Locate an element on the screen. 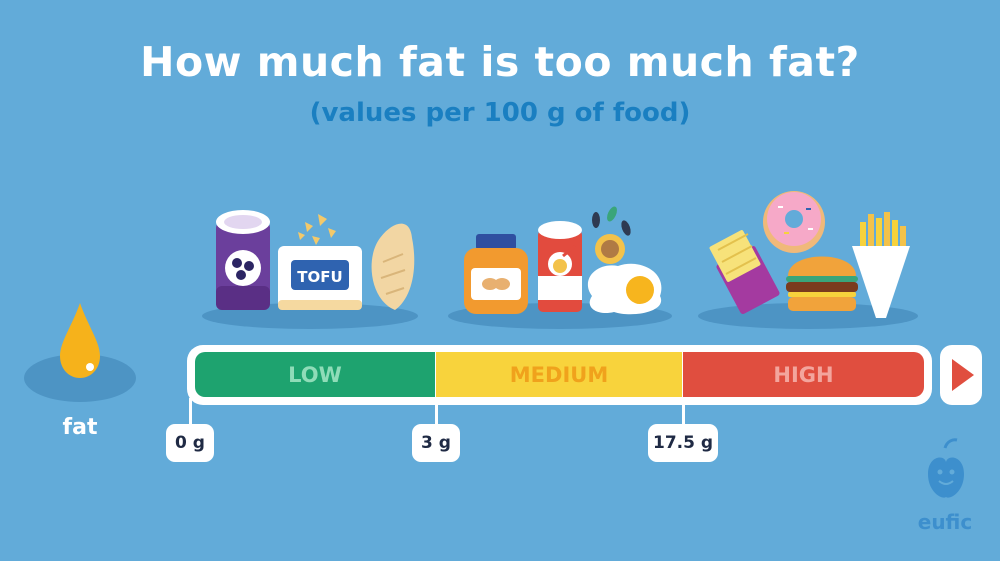 The width and height of the screenshot is (1000, 561). threshold-3g: 3 g is located at coordinates (436, 443).